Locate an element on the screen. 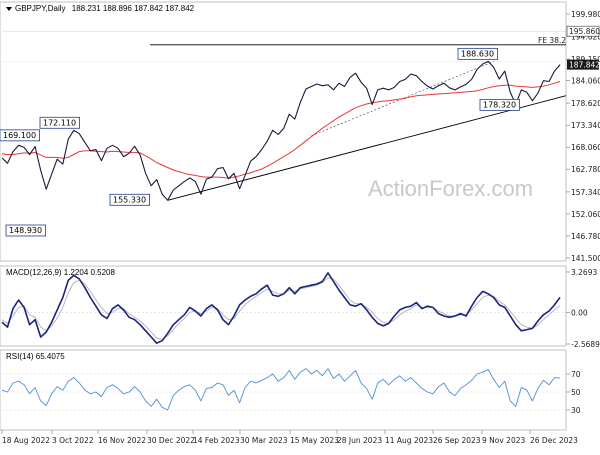 The width and height of the screenshot is (600, 455). macd-label: MACD(12,26,9) 1.2204 0.5208 is located at coordinates (60, 272).